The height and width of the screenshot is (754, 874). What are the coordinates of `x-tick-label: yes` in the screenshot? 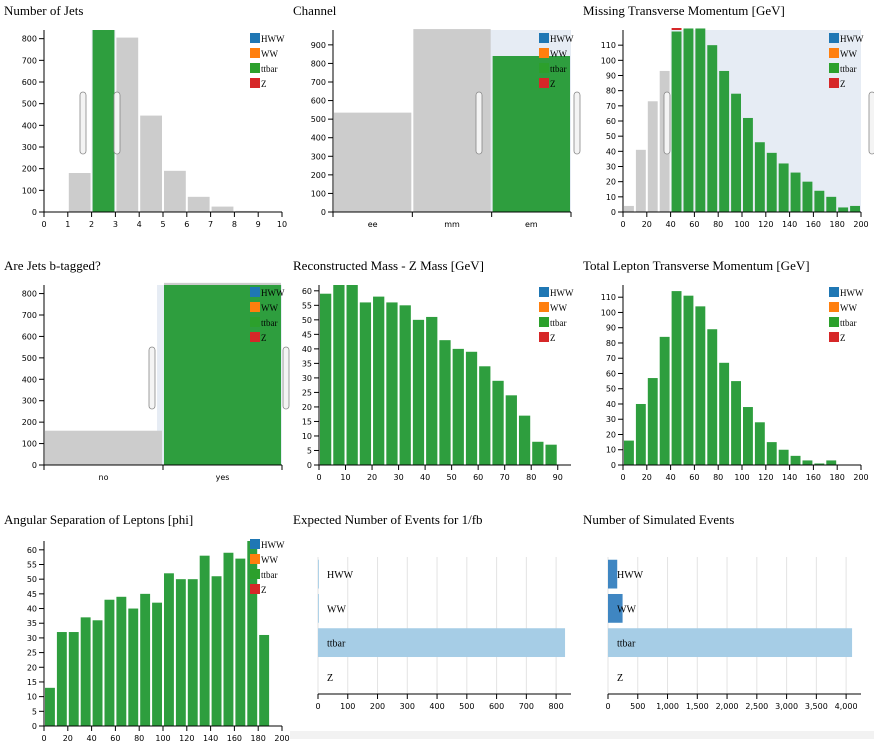 It's located at (223, 477).